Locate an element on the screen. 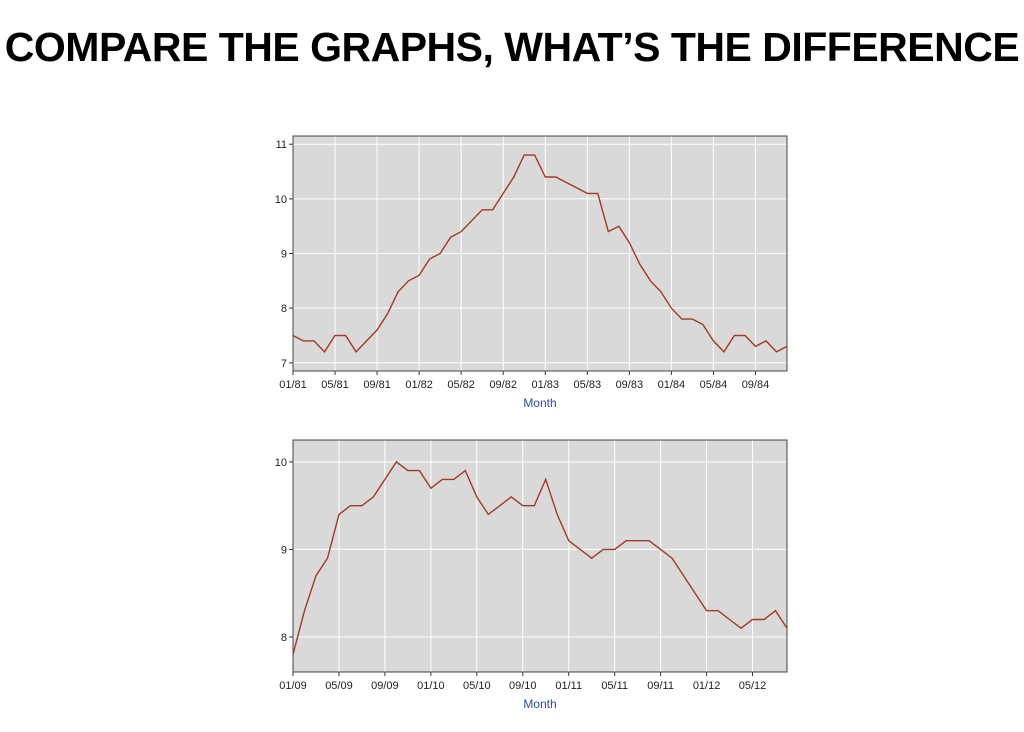 The height and width of the screenshot is (732, 1024). x-tick-label: 09/82 is located at coordinates (503, 385).